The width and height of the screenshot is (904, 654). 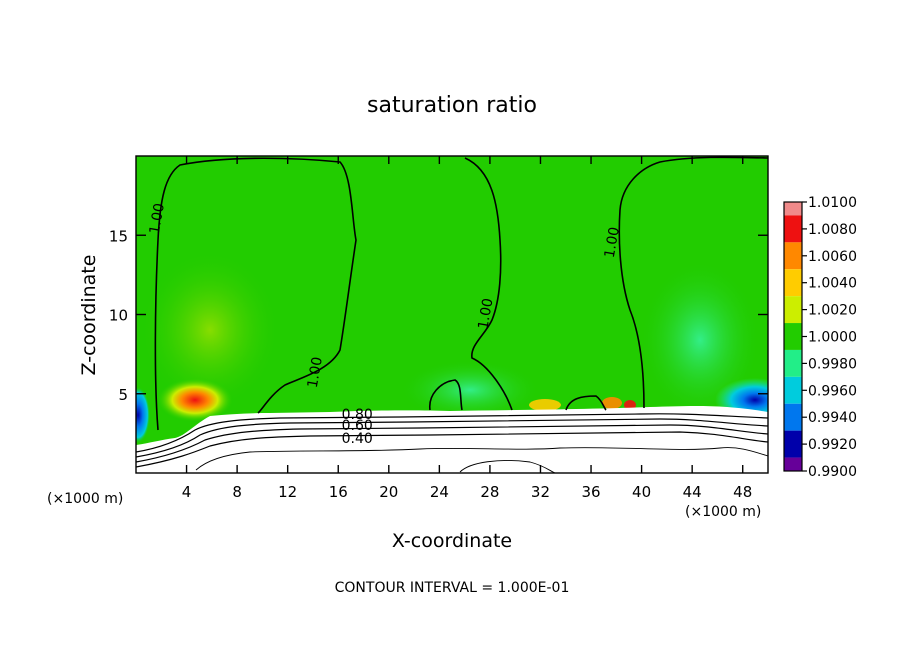 I want to click on mint-zone-center, so click(x=470, y=390).